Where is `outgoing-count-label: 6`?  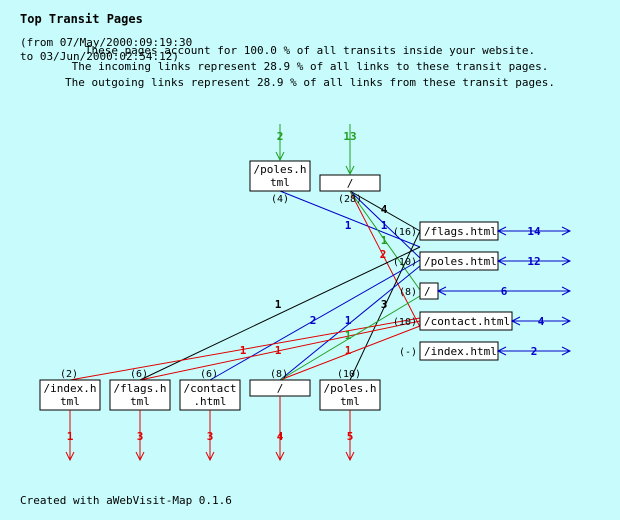 outgoing-count-label: 6 is located at coordinates (504, 291).